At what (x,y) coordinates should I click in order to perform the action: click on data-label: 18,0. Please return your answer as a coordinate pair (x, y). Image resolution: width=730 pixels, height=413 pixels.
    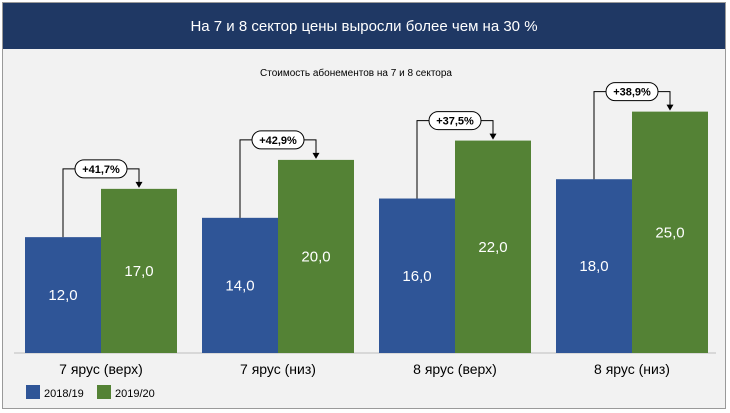
    Looking at the image, I should click on (593, 266).